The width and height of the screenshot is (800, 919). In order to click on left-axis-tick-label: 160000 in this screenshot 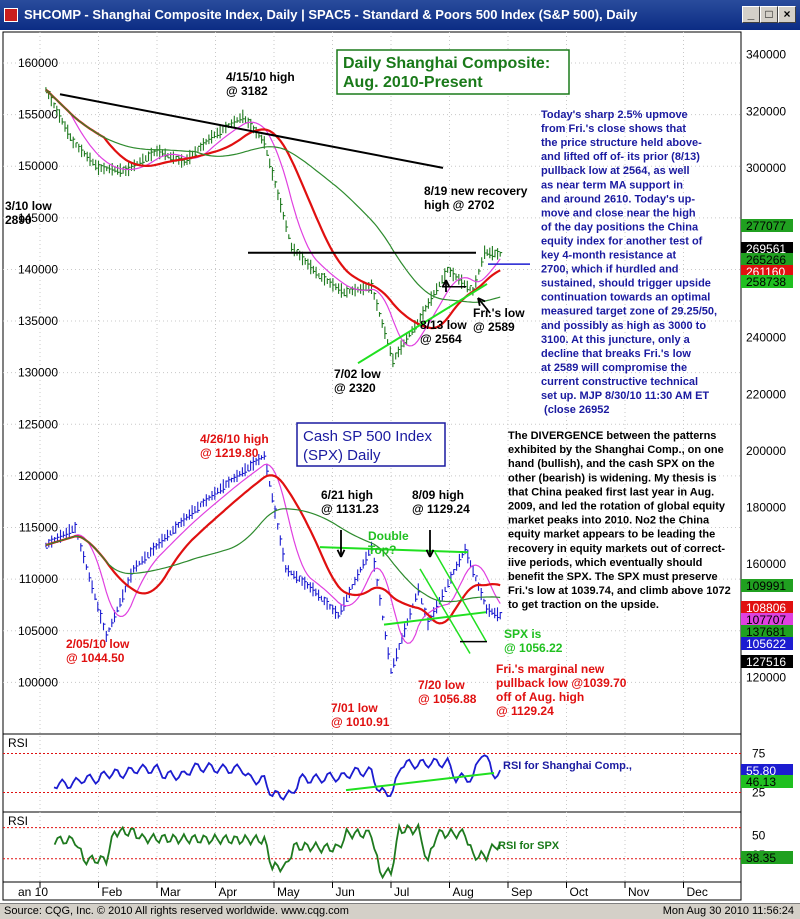, I will do `click(38, 63)`.